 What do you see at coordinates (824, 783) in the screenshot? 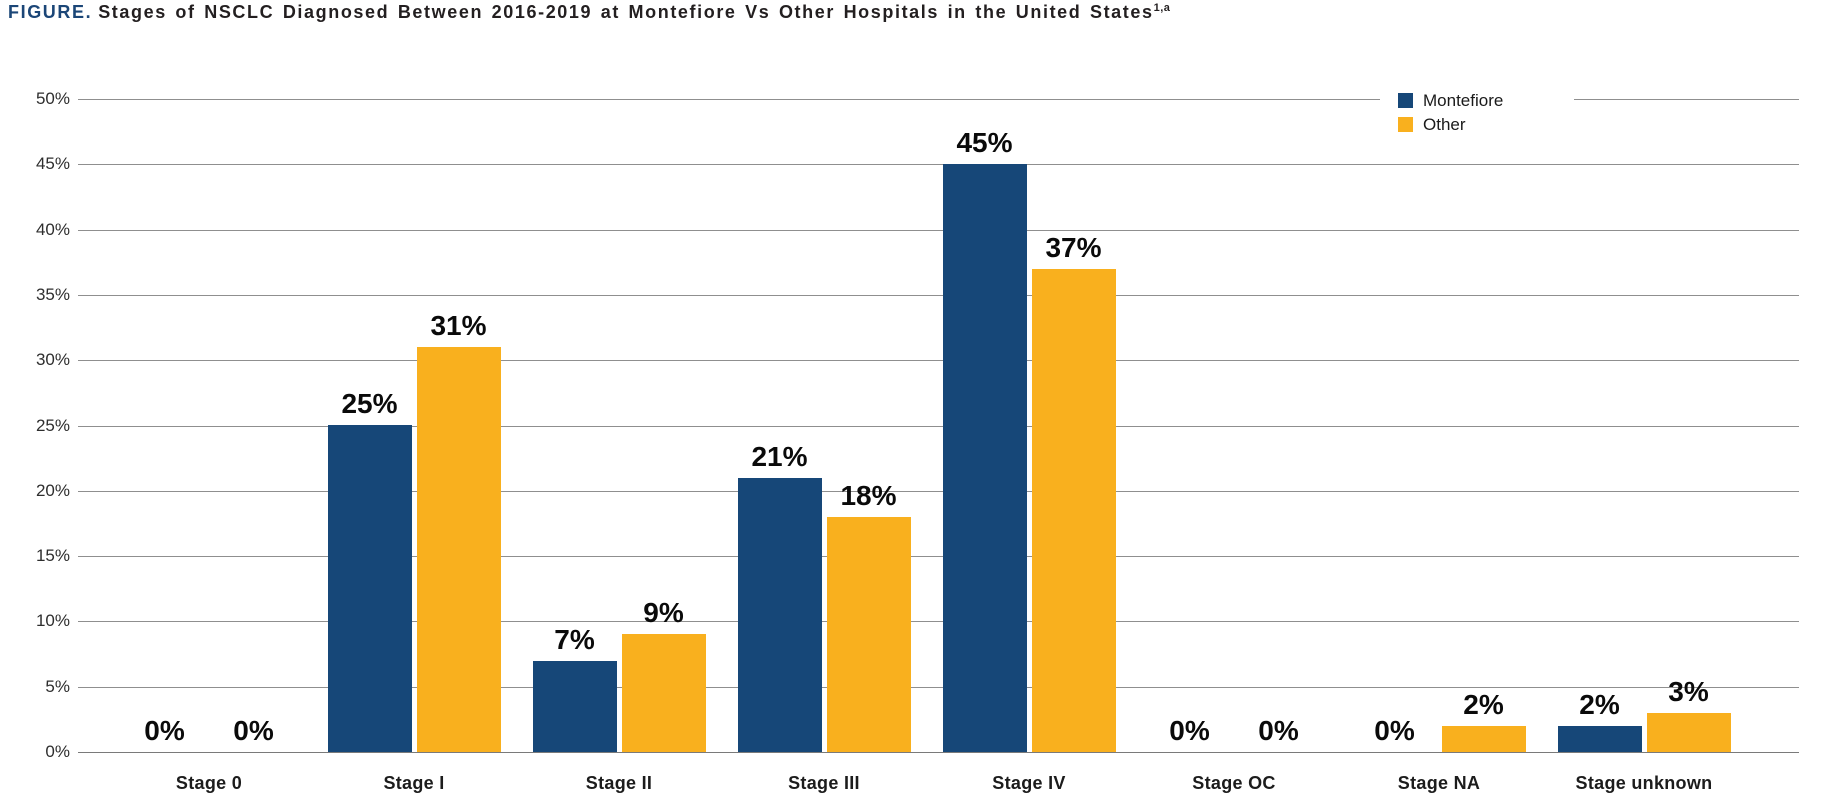
I see `x-axis-category-label-stage-iii: Stage III` at bounding box center [824, 783].